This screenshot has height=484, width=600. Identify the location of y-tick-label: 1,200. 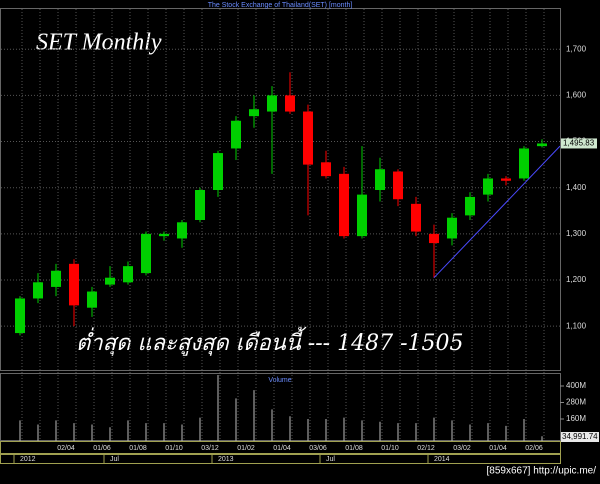
(576, 279).